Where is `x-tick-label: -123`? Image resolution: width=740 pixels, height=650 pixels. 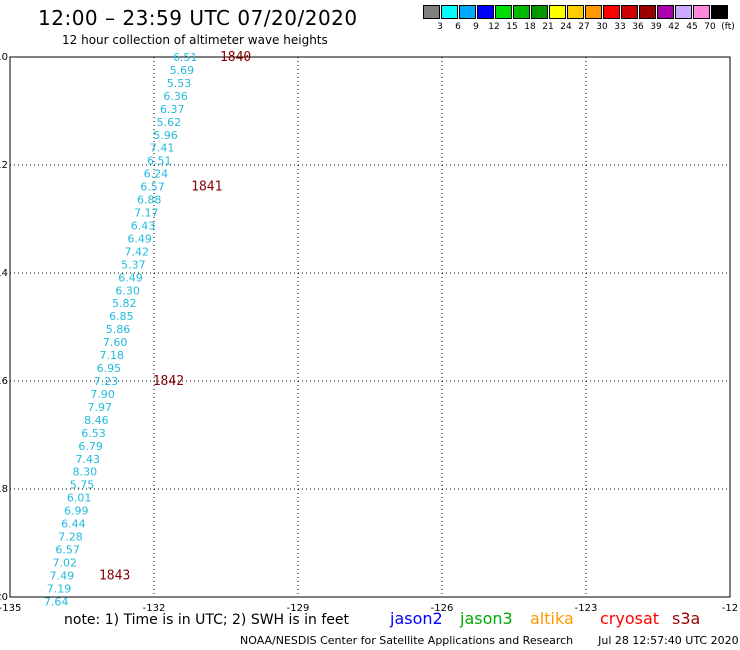
x-tick-label: -123 is located at coordinates (586, 608).